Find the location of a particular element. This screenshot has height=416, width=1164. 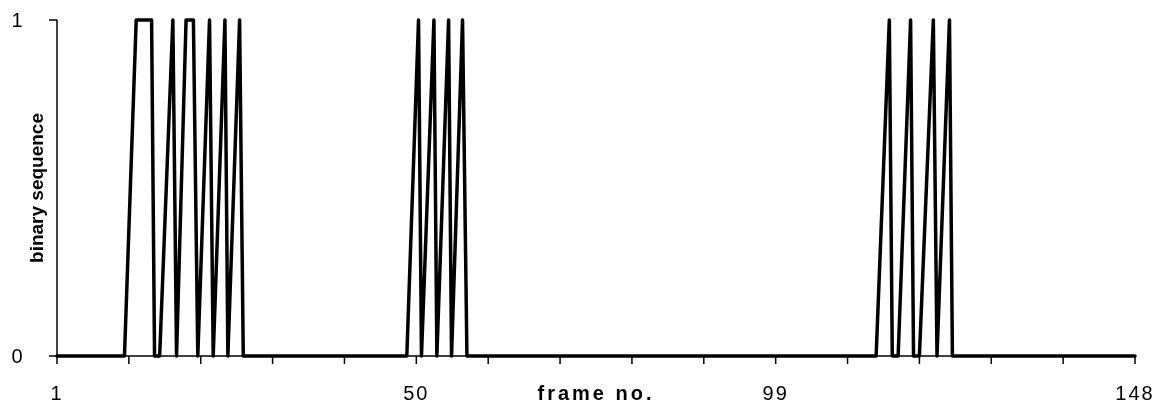

x-tick-label: 148 is located at coordinates (1135, 393).